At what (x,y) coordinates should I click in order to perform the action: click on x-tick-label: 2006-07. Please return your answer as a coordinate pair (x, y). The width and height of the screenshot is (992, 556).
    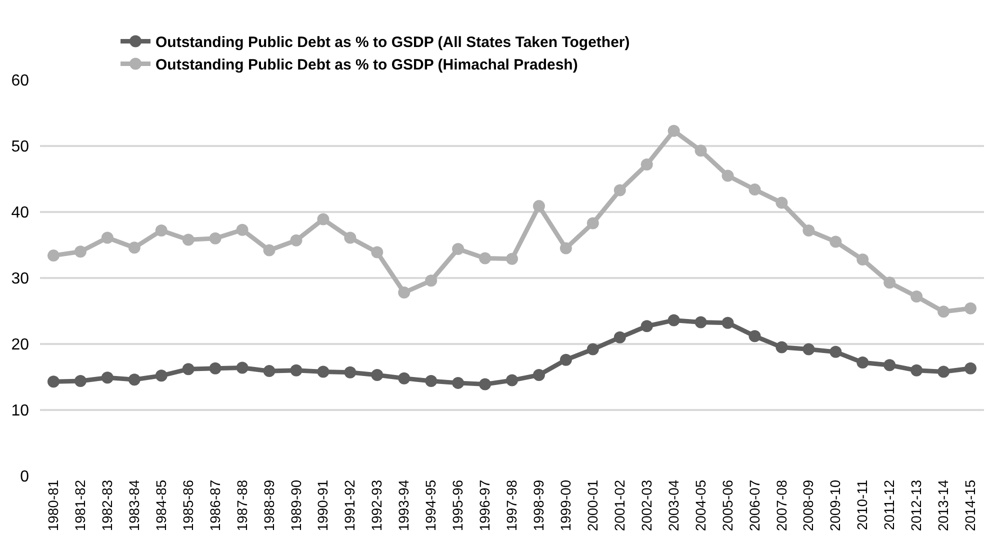
    Looking at the image, I should click on (754, 506).